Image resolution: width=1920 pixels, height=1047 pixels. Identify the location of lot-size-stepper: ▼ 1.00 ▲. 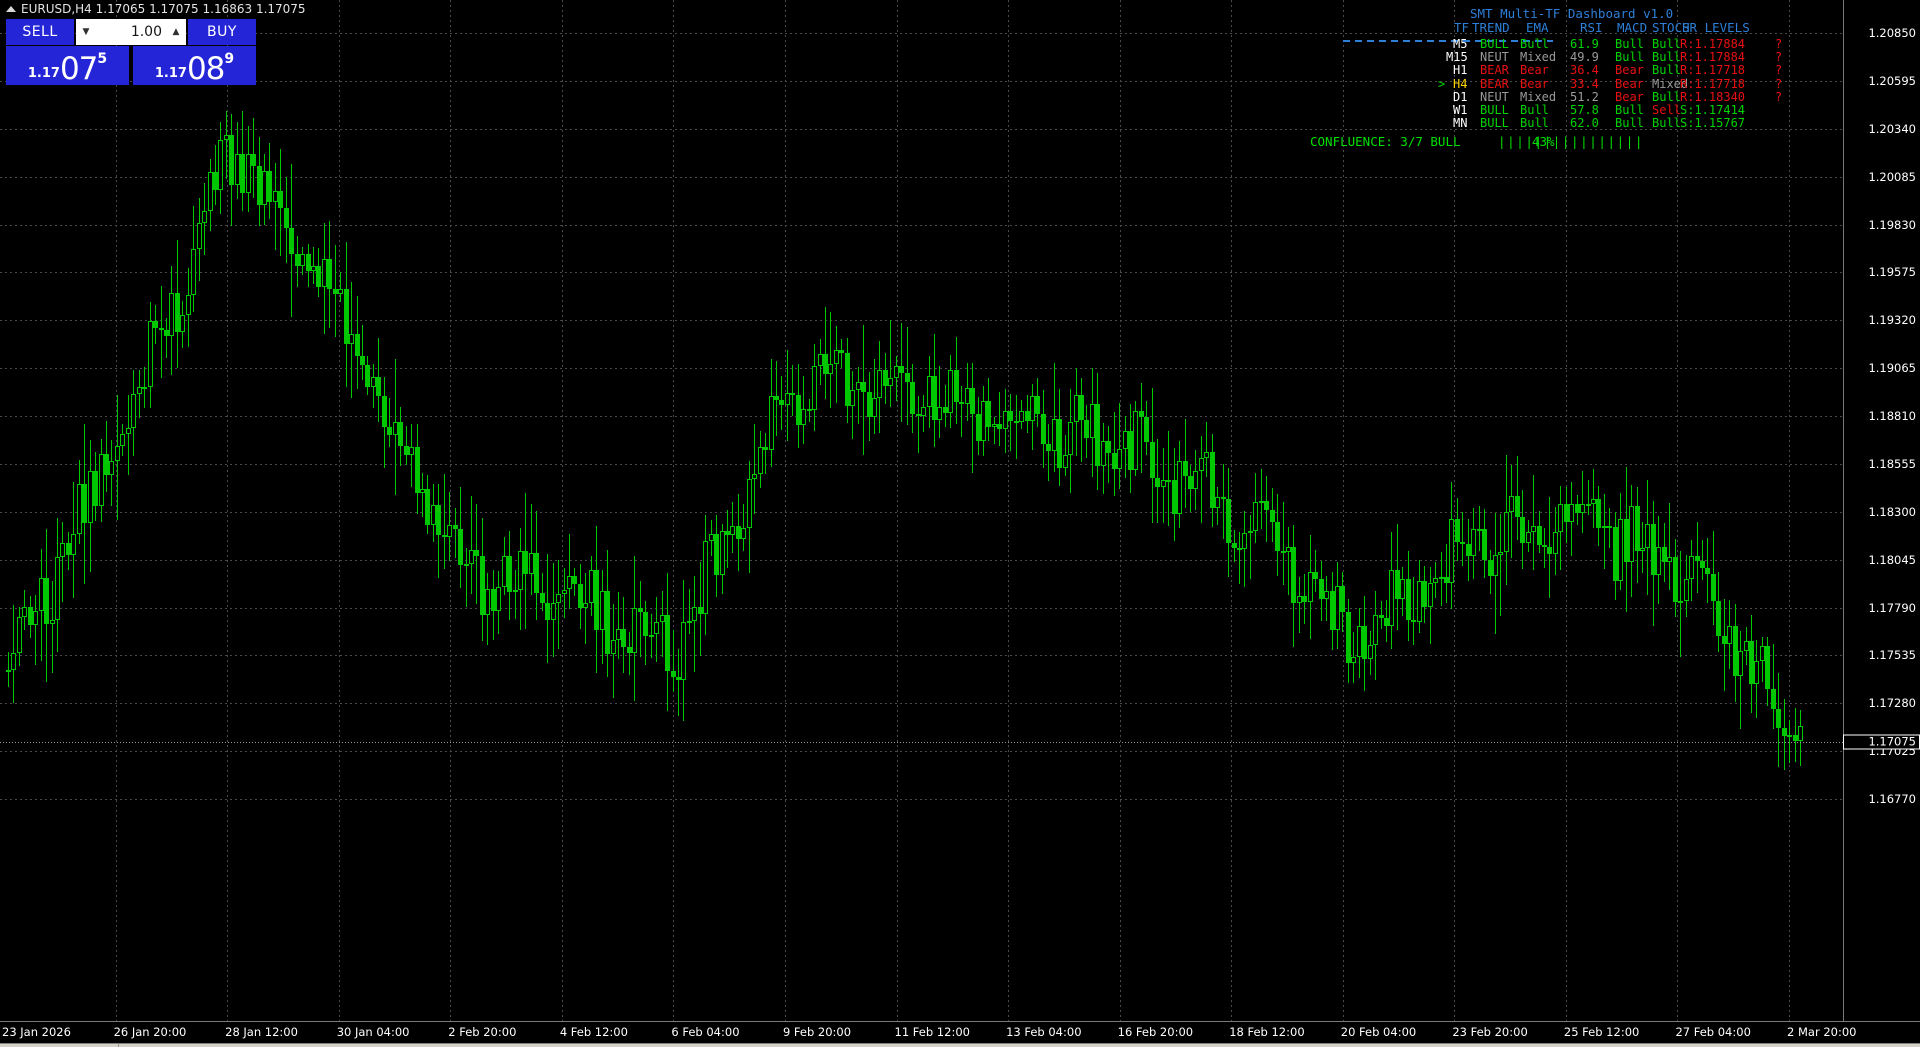
(131, 32).